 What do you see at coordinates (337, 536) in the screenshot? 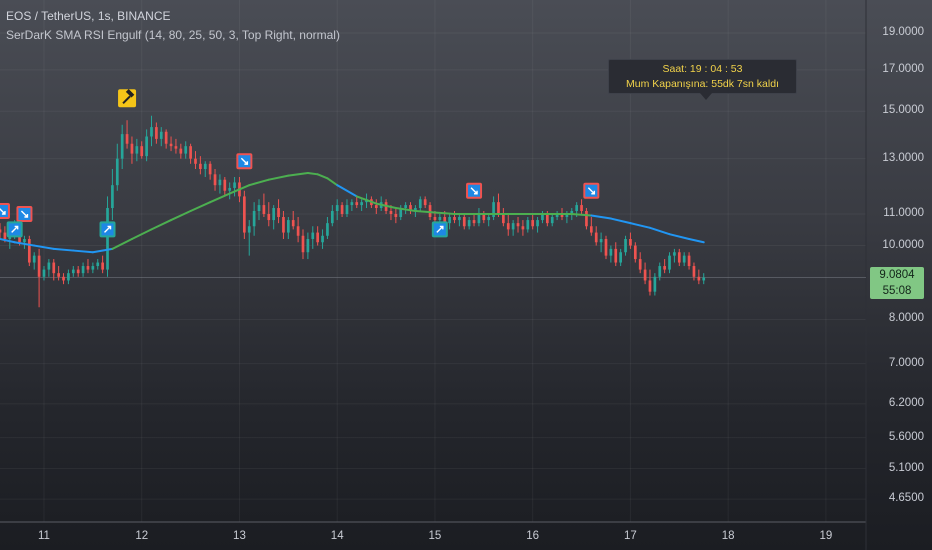
I see `time-tick-label: 14` at bounding box center [337, 536].